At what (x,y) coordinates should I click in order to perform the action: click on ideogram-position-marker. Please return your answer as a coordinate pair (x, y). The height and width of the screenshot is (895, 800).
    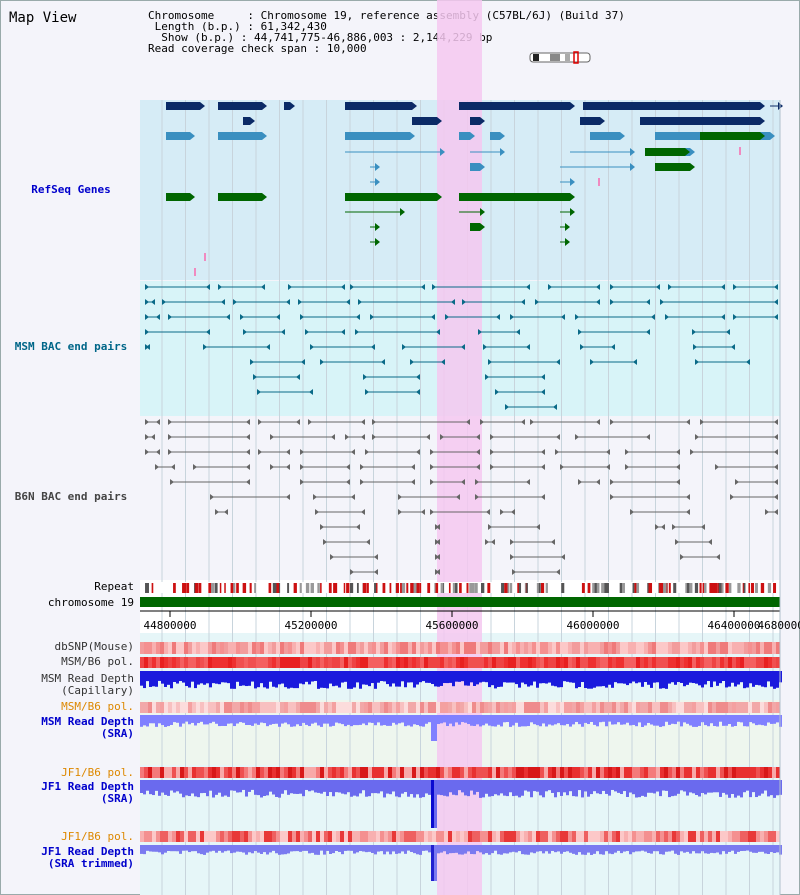
    Looking at the image, I should click on (576, 57).